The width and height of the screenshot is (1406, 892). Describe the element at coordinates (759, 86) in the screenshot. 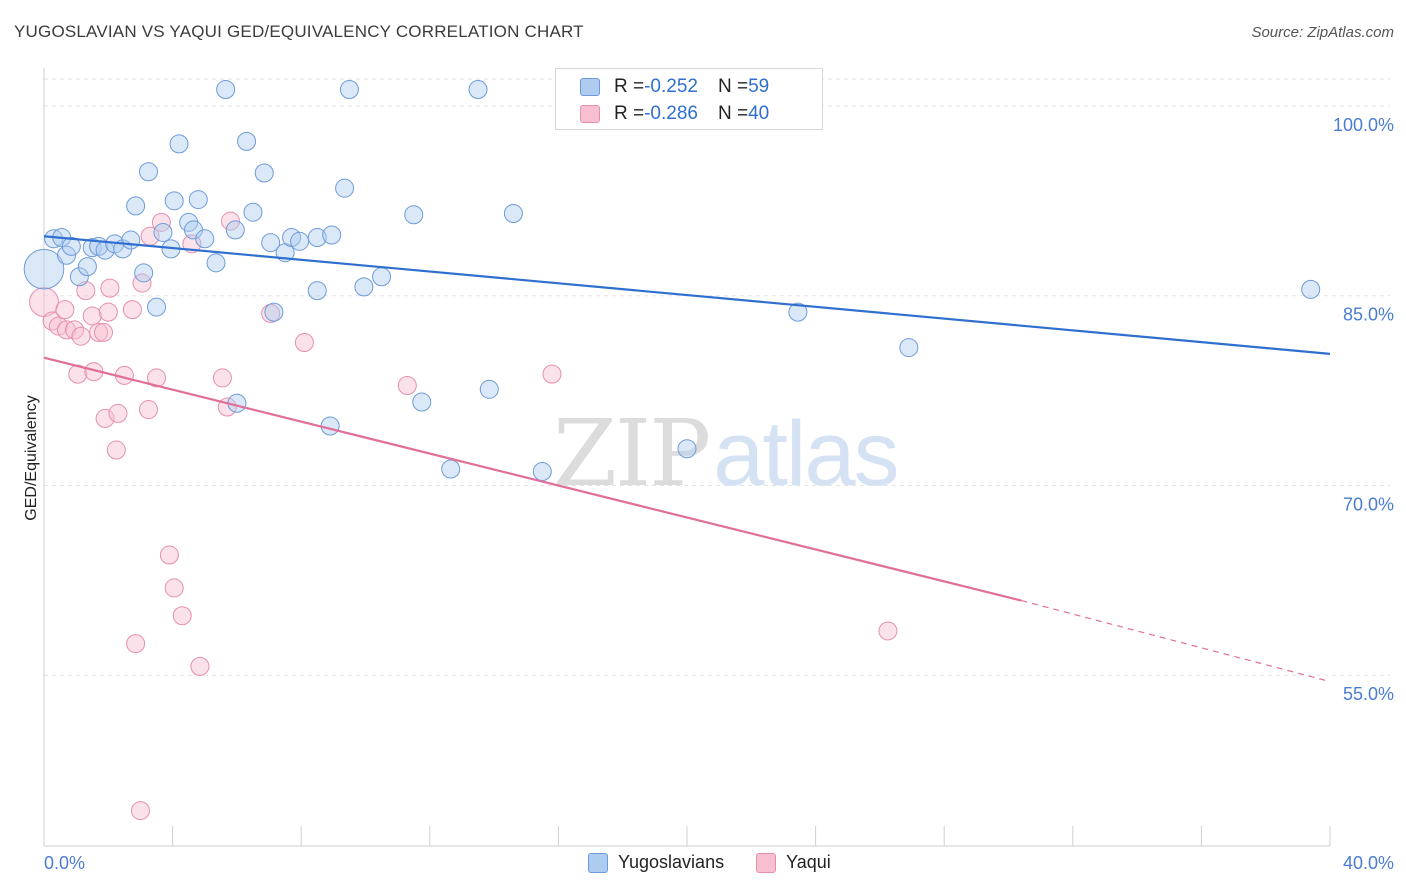

I see `n-value: 59` at that location.